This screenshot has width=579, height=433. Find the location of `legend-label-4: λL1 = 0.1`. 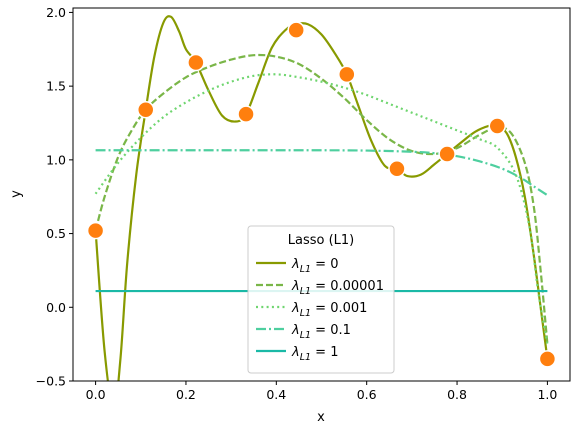

legend-label-4: λL1 = 0.1 is located at coordinates (321, 332).